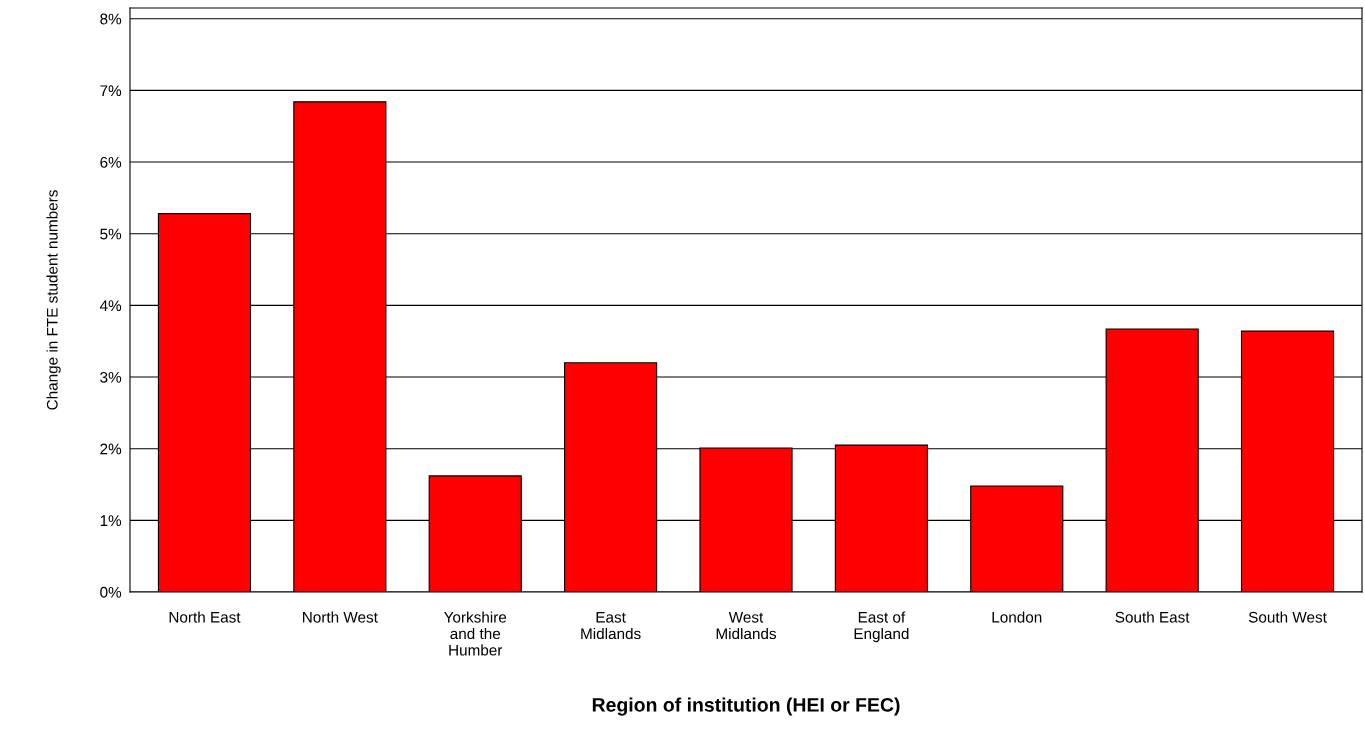  Describe the element at coordinates (111, 592) in the screenshot. I see `y-tick-label: 0%` at that location.